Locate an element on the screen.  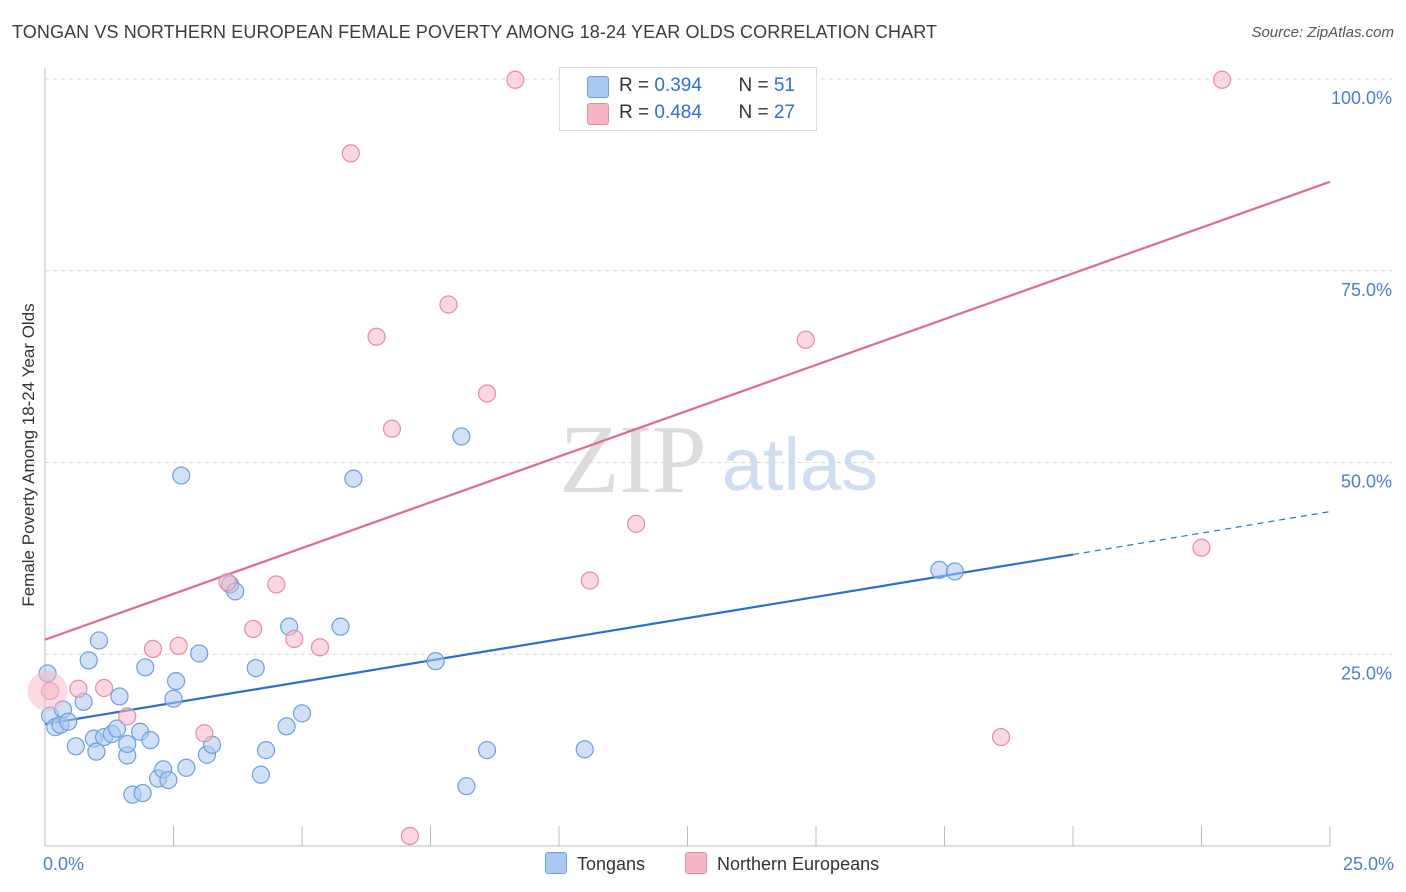
legend-r-value: 0.484 is located at coordinates (678, 112).